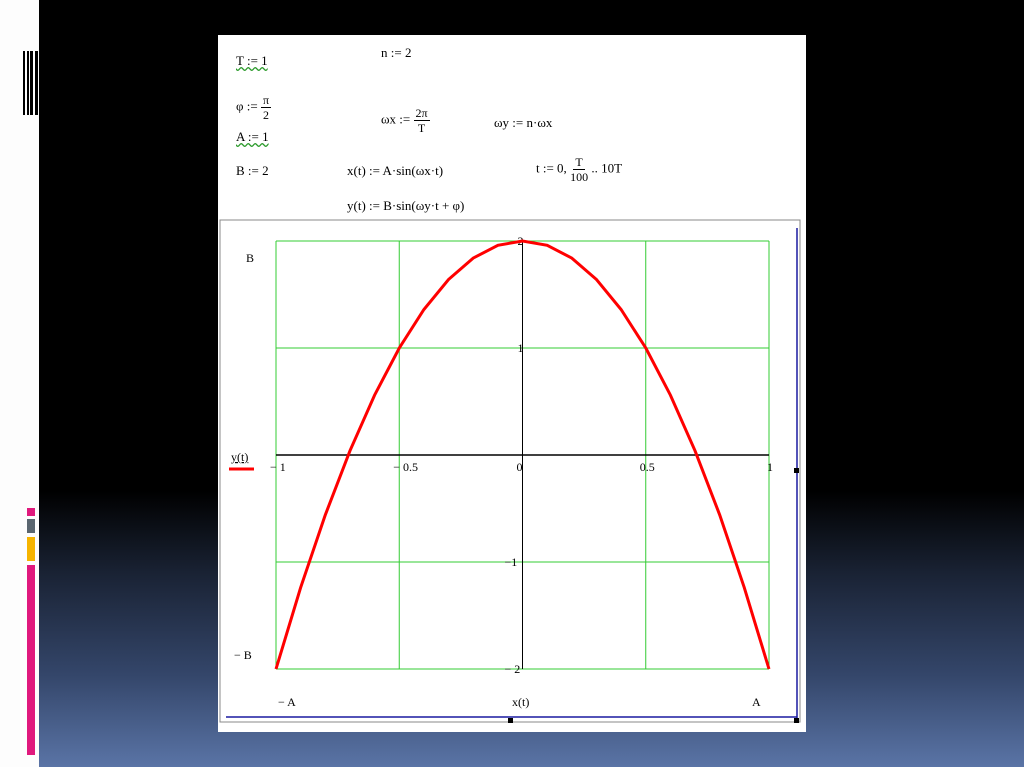 The image size is (1024, 767). What do you see at coordinates (243, 655) in the screenshot?
I see `y-min-label: − B` at bounding box center [243, 655].